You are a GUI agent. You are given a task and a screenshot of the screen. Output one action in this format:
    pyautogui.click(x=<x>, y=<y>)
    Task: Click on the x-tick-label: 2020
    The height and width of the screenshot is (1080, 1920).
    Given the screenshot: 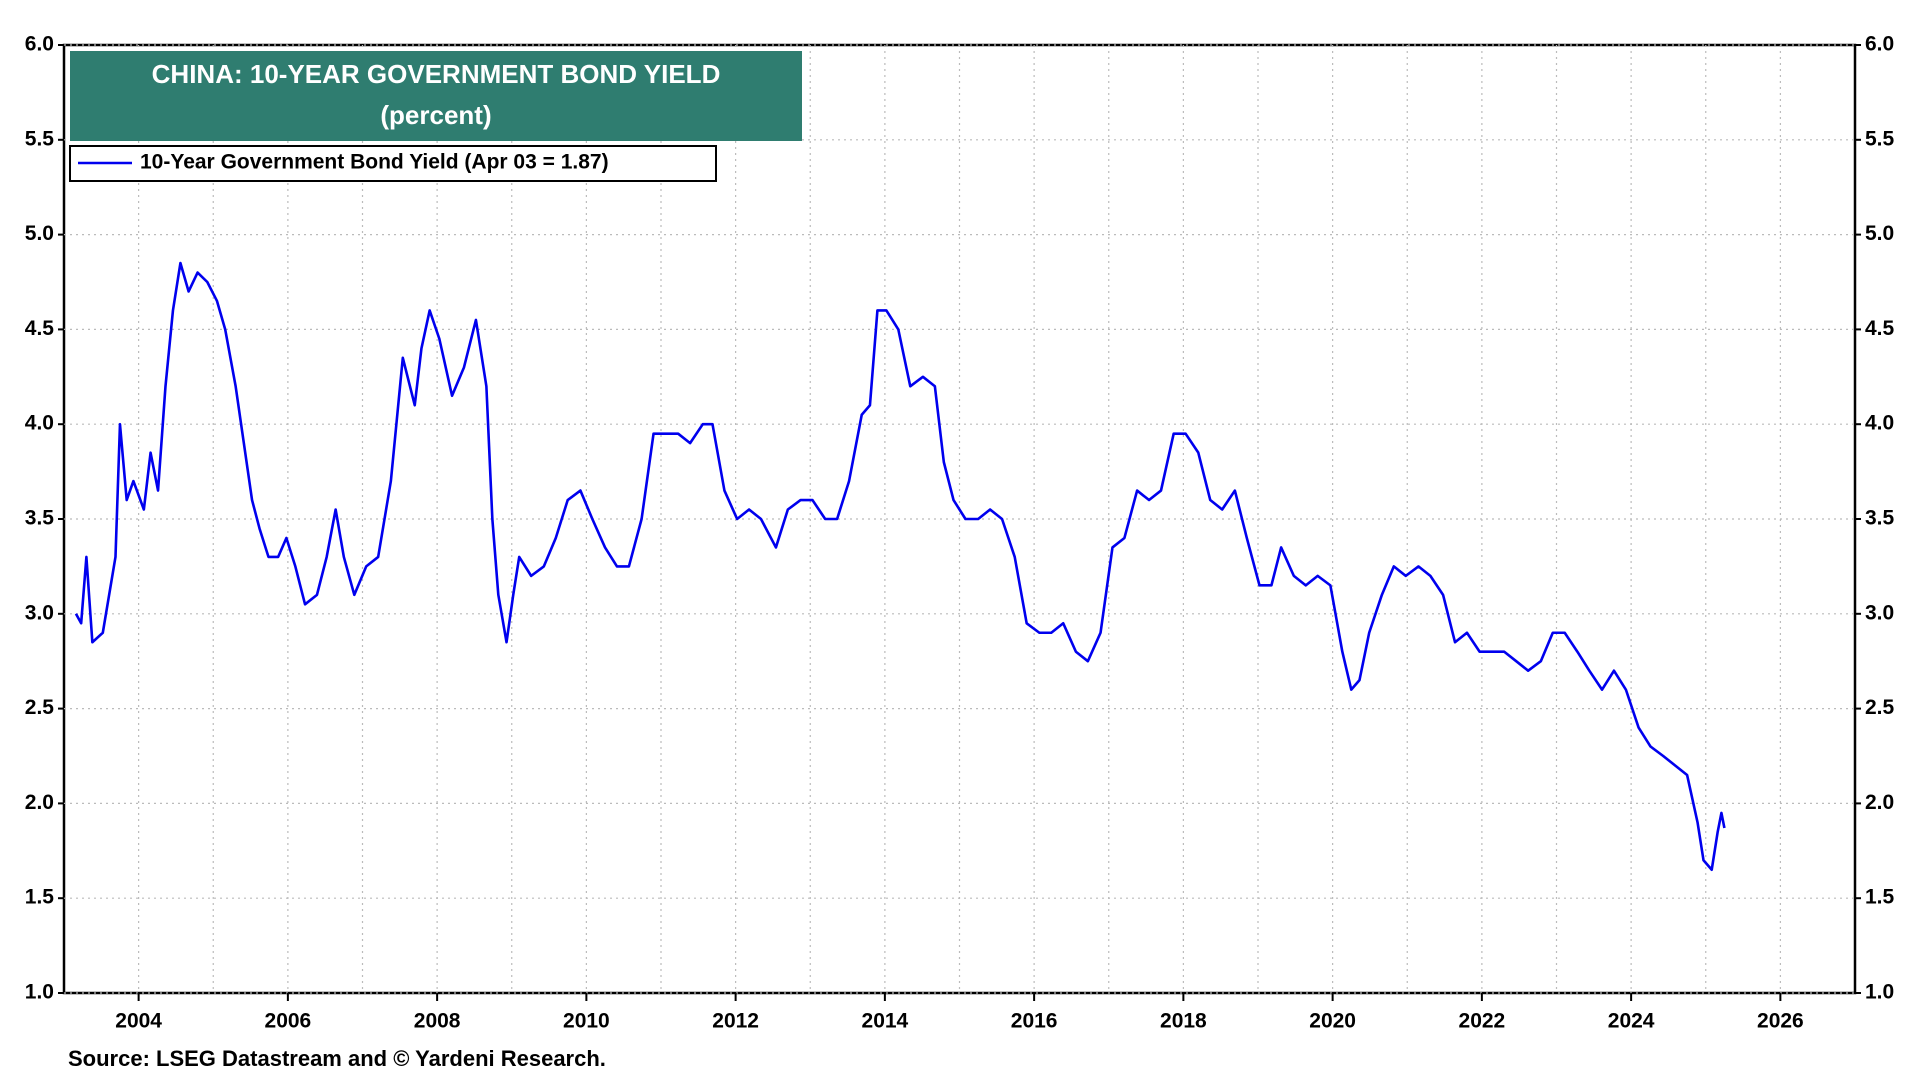 What is the action you would take?
    pyautogui.click(x=1332, y=1021)
    